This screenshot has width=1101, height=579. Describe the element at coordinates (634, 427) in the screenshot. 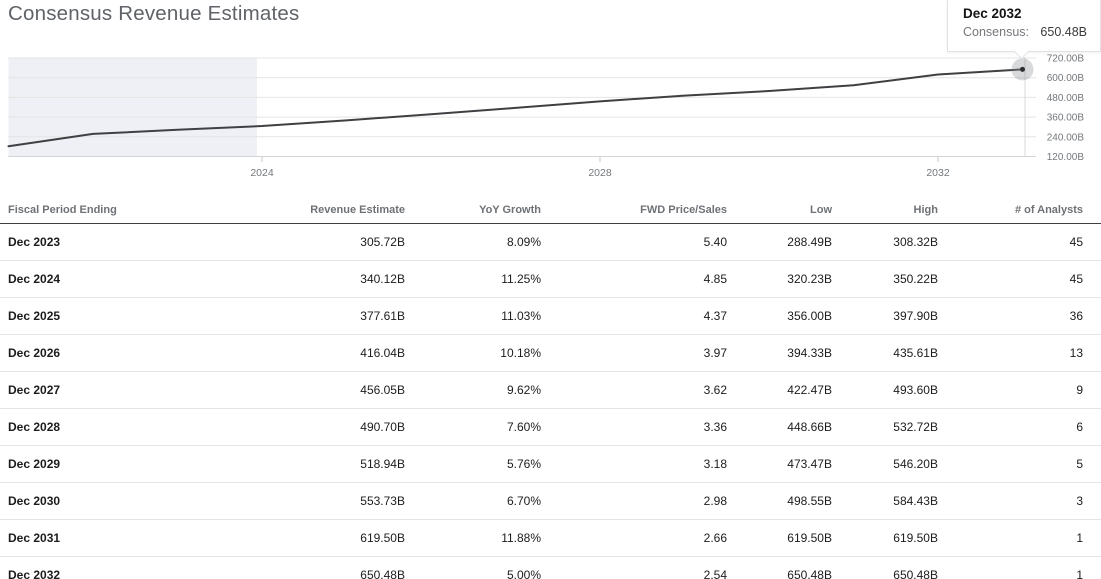

I see `fwd-price-sales-cell: 3.36` at that location.